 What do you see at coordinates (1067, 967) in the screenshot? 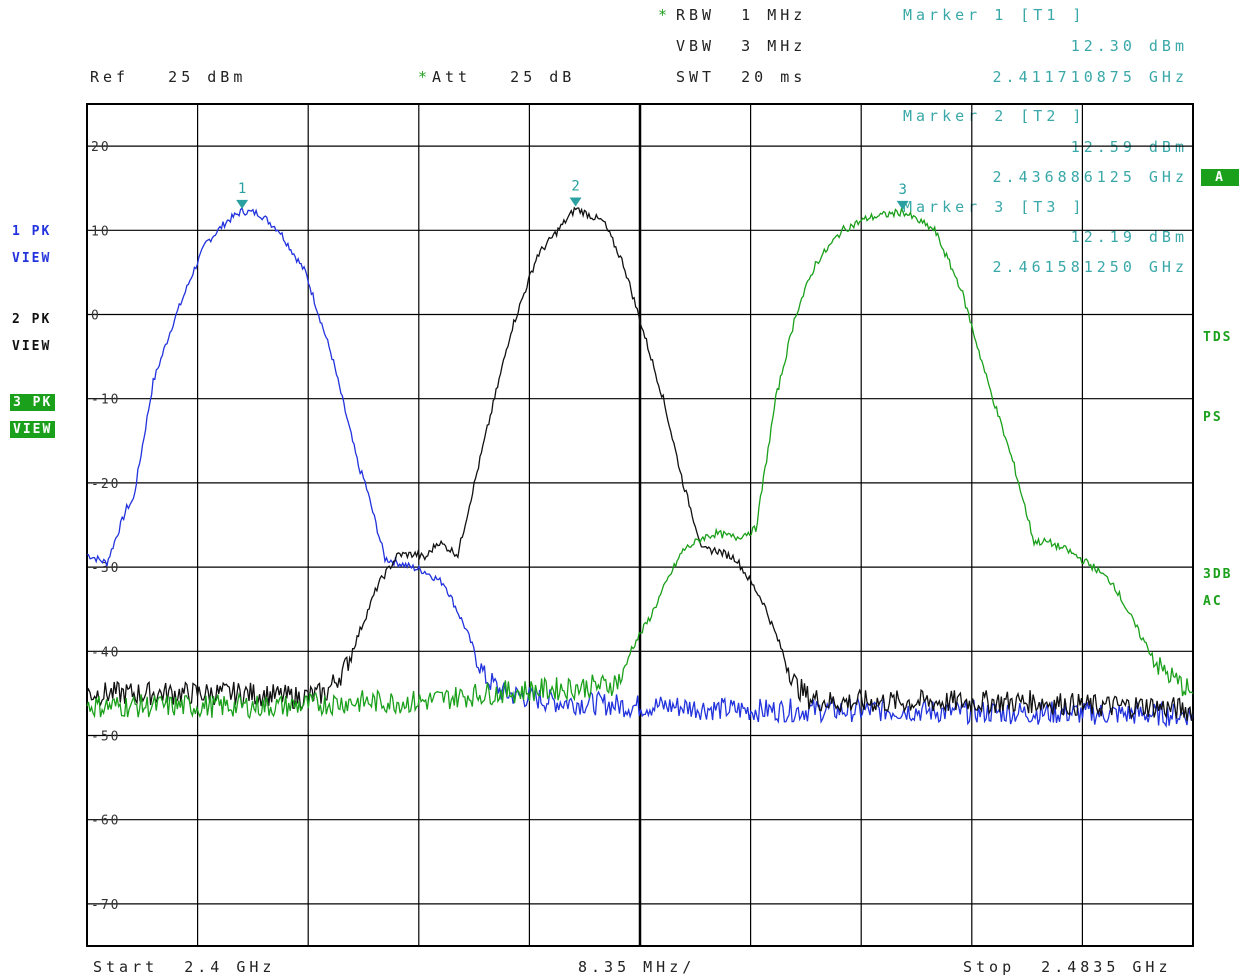
I see `stop-frequency: Stop 2.4835 GHz` at bounding box center [1067, 967].